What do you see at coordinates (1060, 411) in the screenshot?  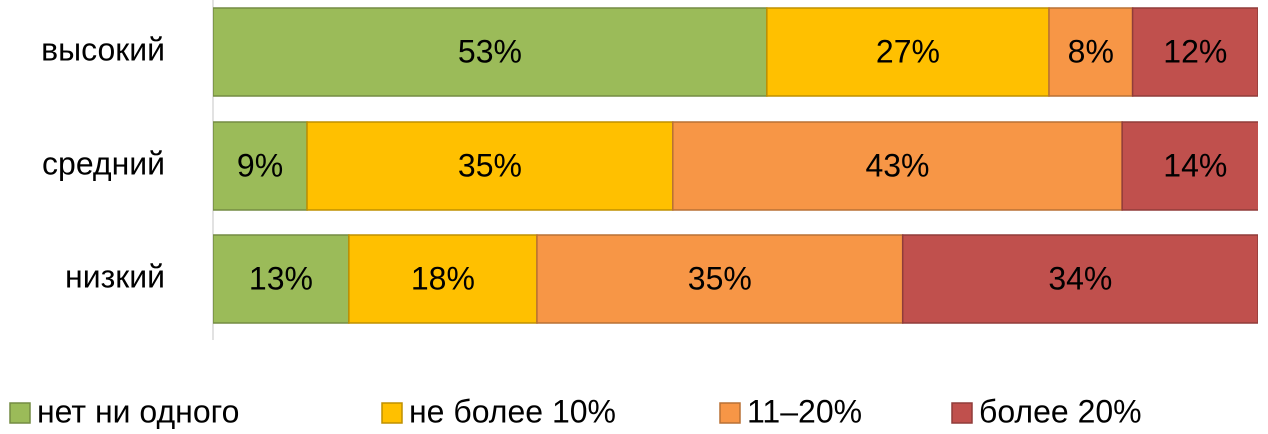 I see `legend-label: более 20%` at bounding box center [1060, 411].